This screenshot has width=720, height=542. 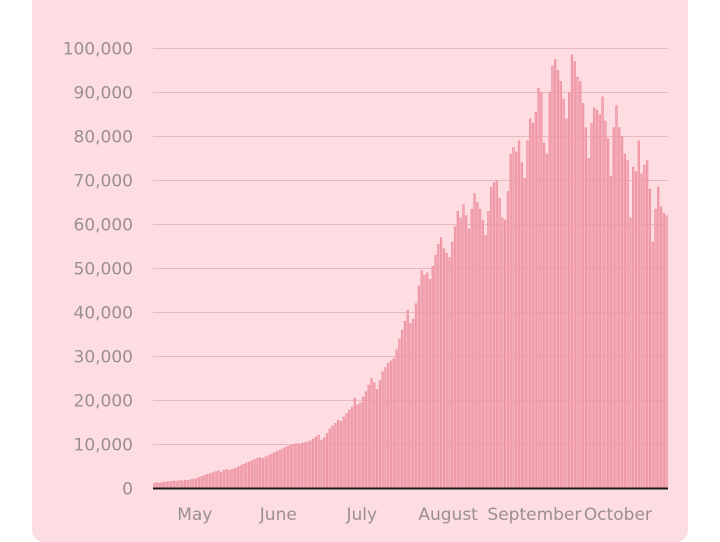 What do you see at coordinates (103, 446) in the screenshot?
I see `y-tick-label: 10,000` at bounding box center [103, 446].